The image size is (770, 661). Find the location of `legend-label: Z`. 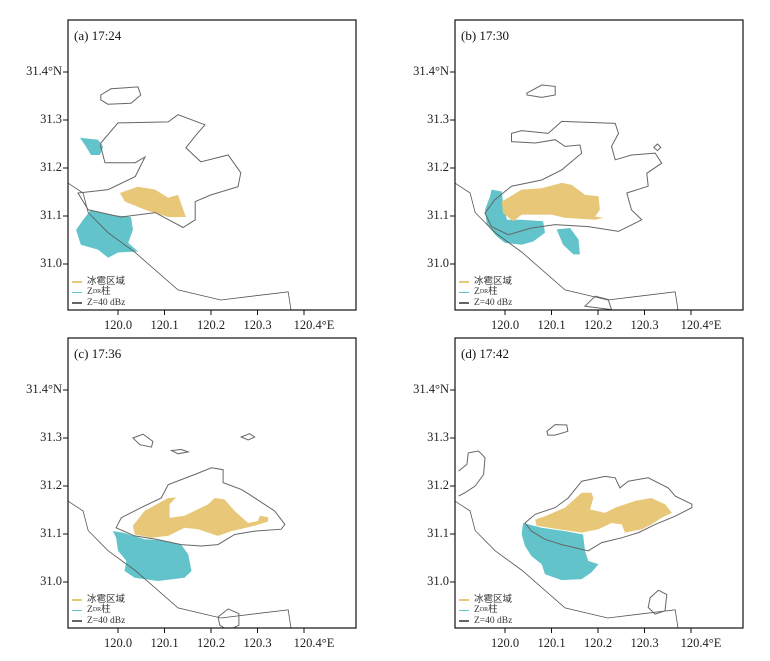

legend-label: Z is located at coordinates (477, 292).